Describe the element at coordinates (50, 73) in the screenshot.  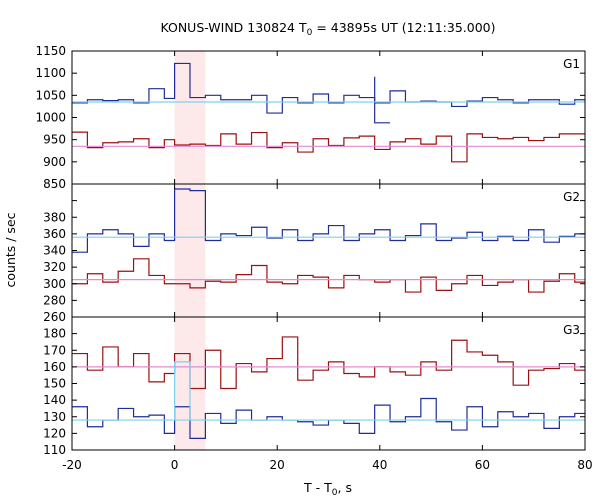
I see `y-tick-label: 1100` at that location.